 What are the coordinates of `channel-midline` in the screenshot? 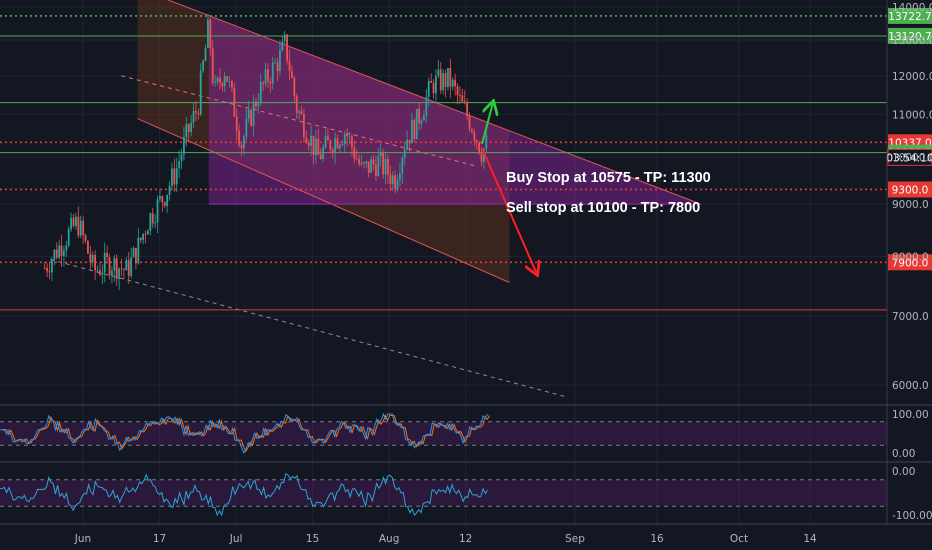 It's located at (299, 121).